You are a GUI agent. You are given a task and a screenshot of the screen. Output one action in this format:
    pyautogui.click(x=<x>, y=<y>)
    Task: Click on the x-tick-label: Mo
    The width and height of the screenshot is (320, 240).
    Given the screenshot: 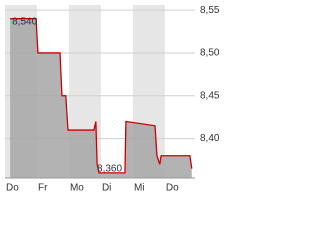 What is the action you would take?
    pyautogui.click(x=77, y=188)
    